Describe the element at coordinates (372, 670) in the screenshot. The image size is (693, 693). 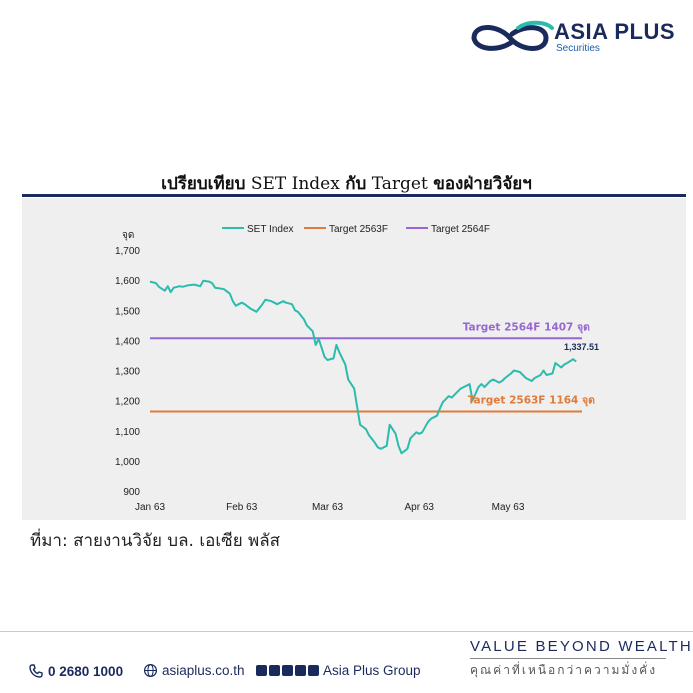
I see `group-name: Asia Plus Group` at that location.